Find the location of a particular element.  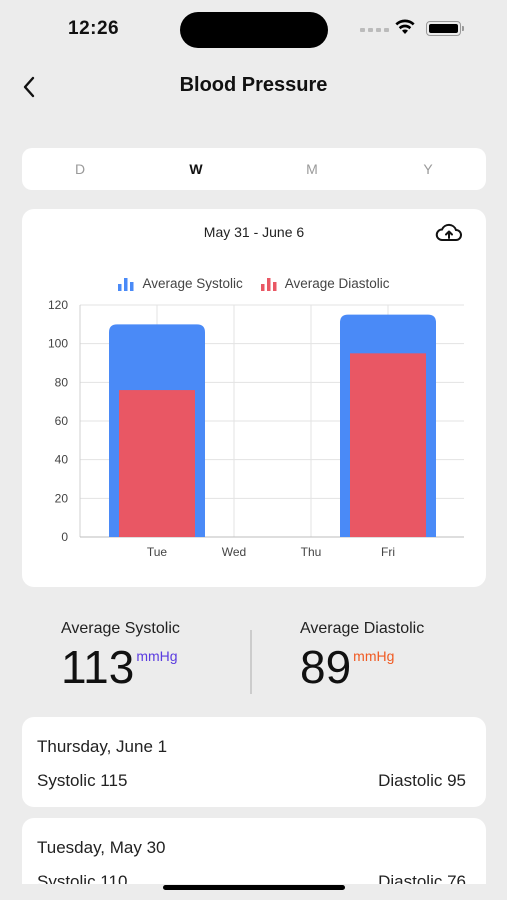

status-bar: 12:26 is located at coordinates (253, 30).